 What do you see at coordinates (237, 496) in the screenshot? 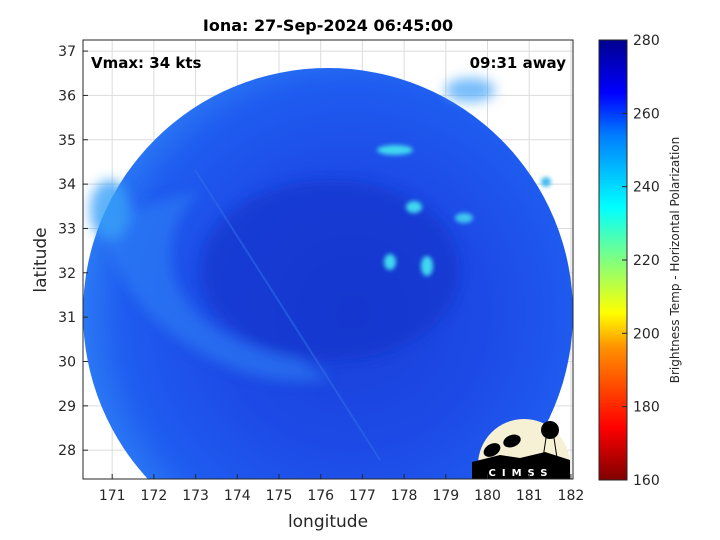
I see `x-tick-label: 174` at bounding box center [237, 496].